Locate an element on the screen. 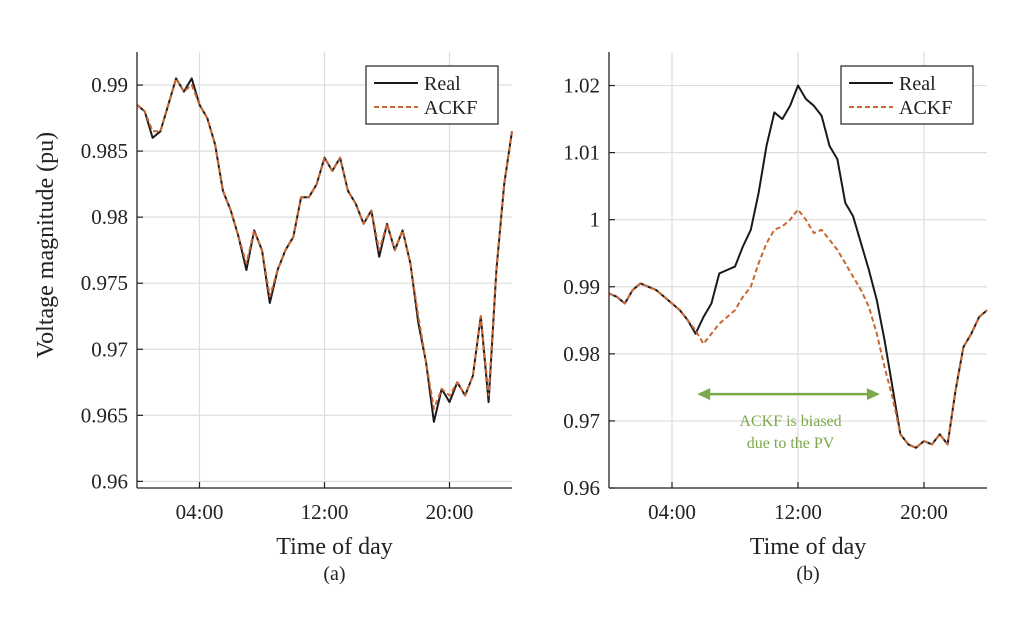 The width and height of the screenshot is (1024, 628). panel-b-label: (b) is located at coordinates (807, 574).